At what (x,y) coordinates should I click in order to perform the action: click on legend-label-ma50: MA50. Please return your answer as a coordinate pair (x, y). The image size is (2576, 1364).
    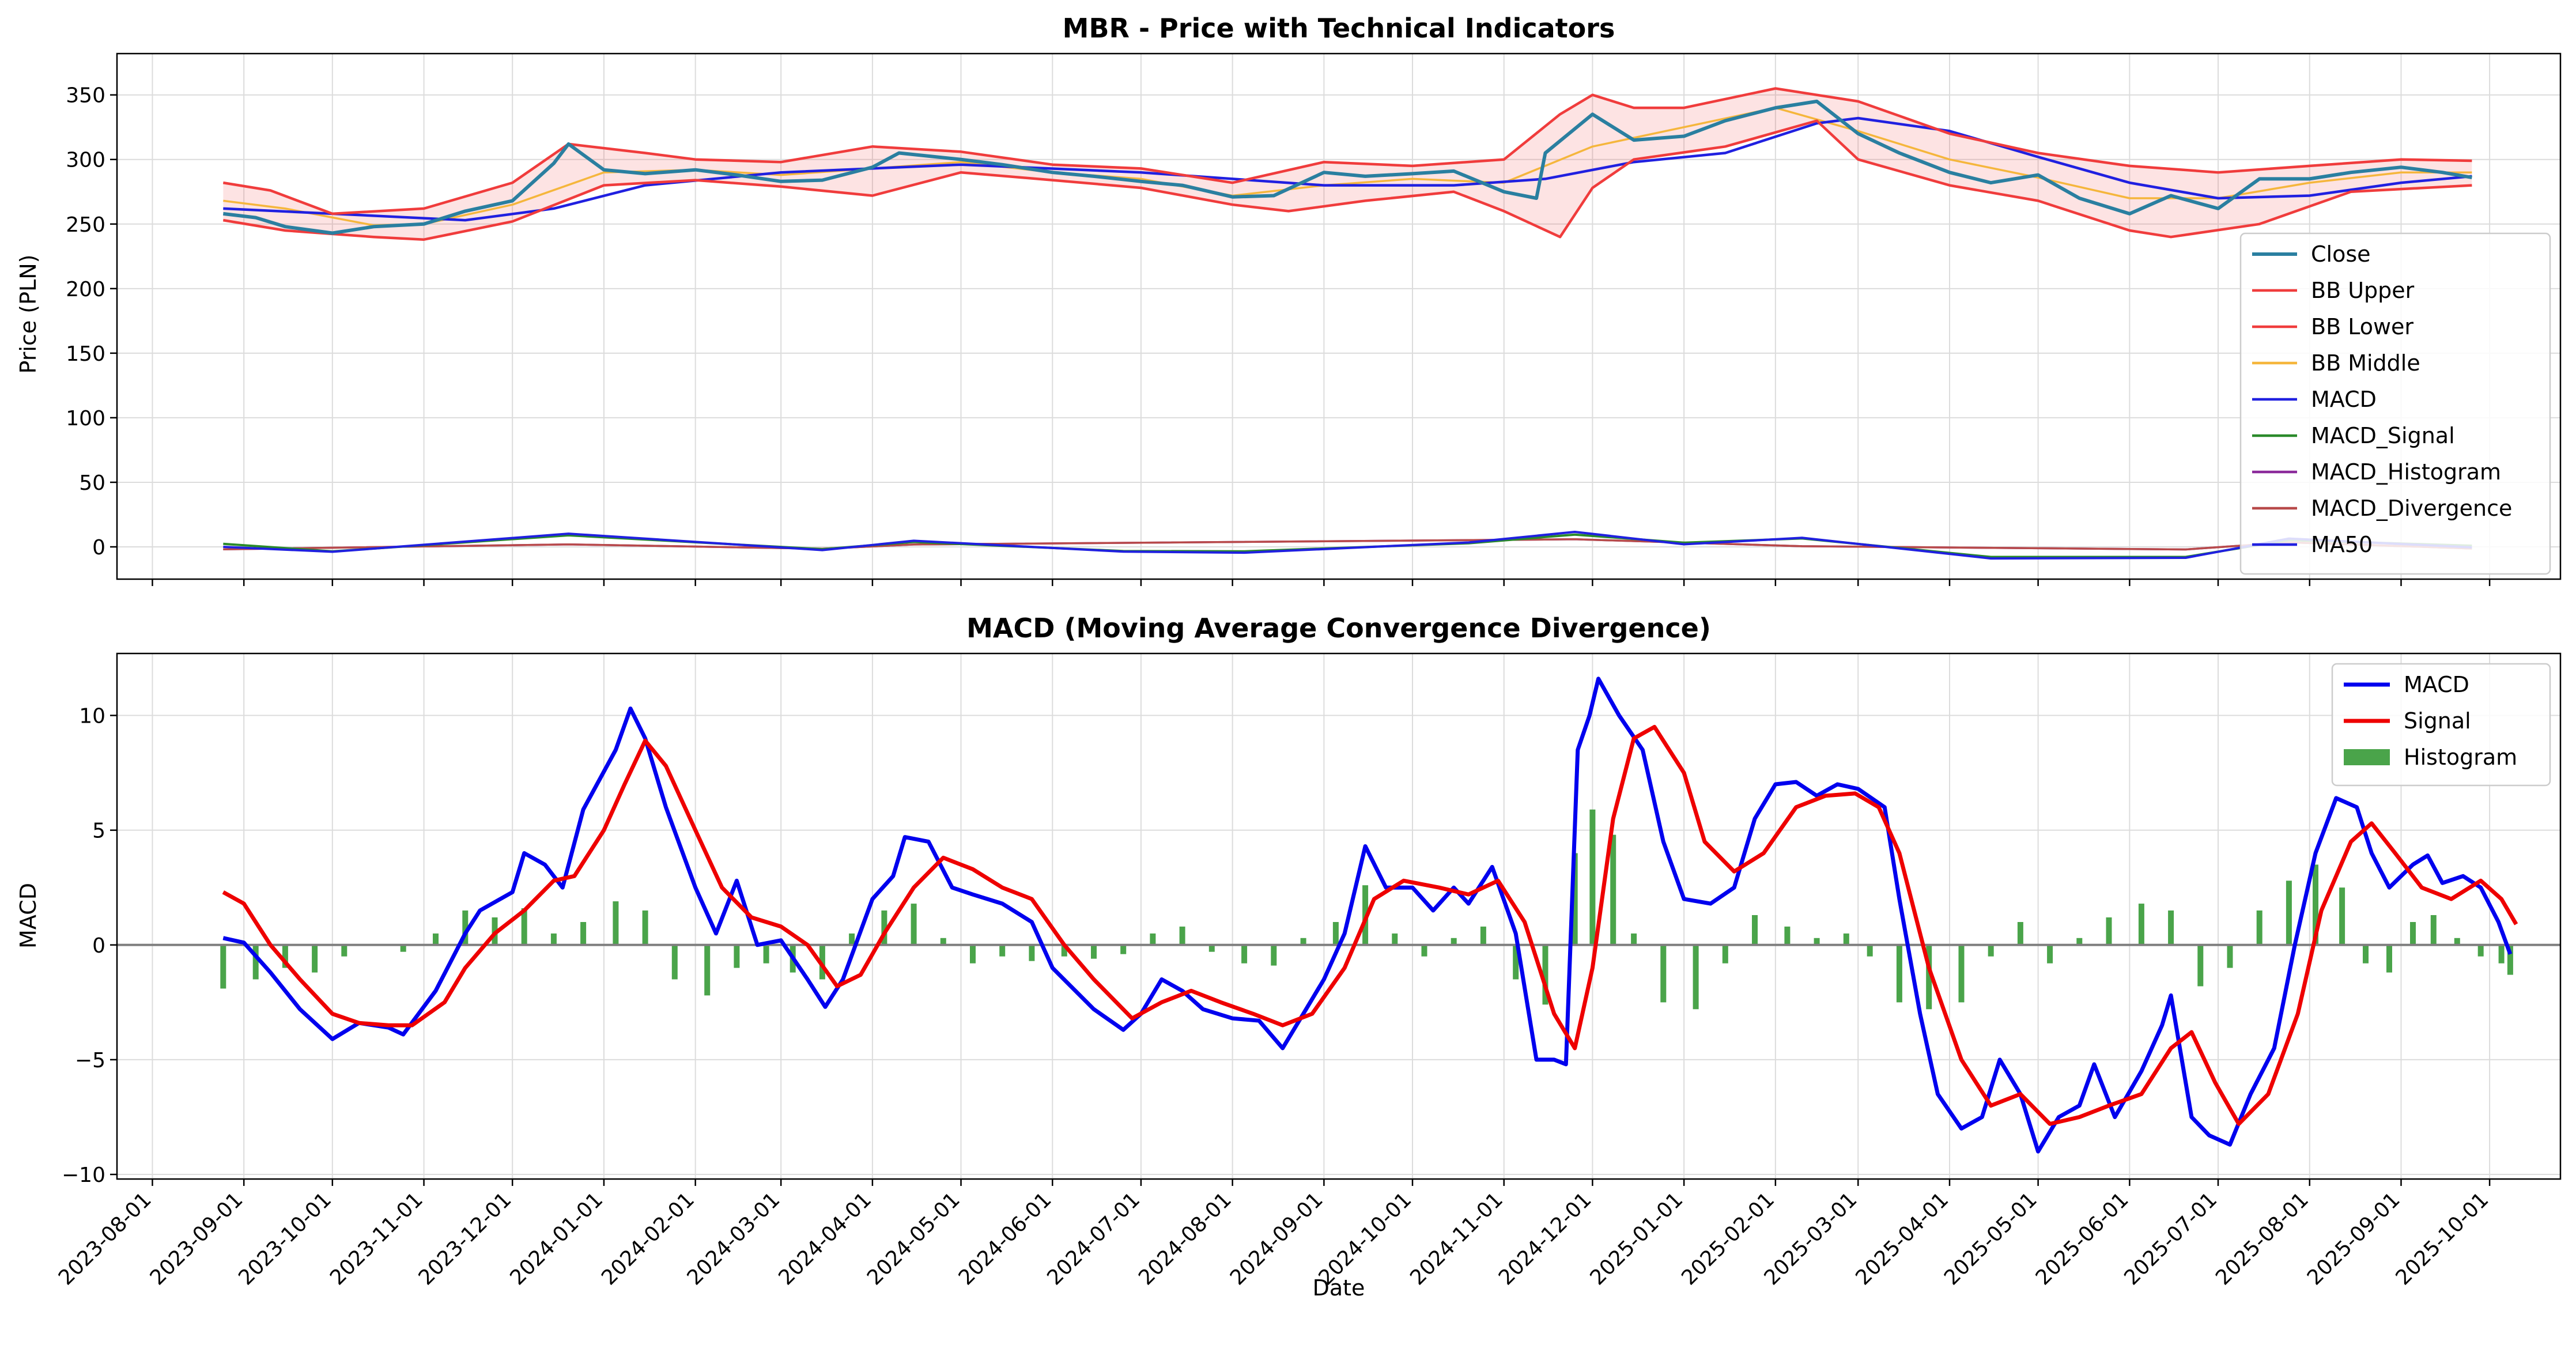
    Looking at the image, I should click on (2342, 544).